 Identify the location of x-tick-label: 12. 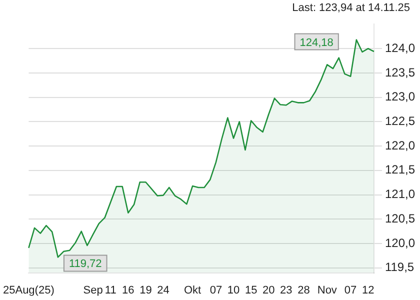
(368, 290).